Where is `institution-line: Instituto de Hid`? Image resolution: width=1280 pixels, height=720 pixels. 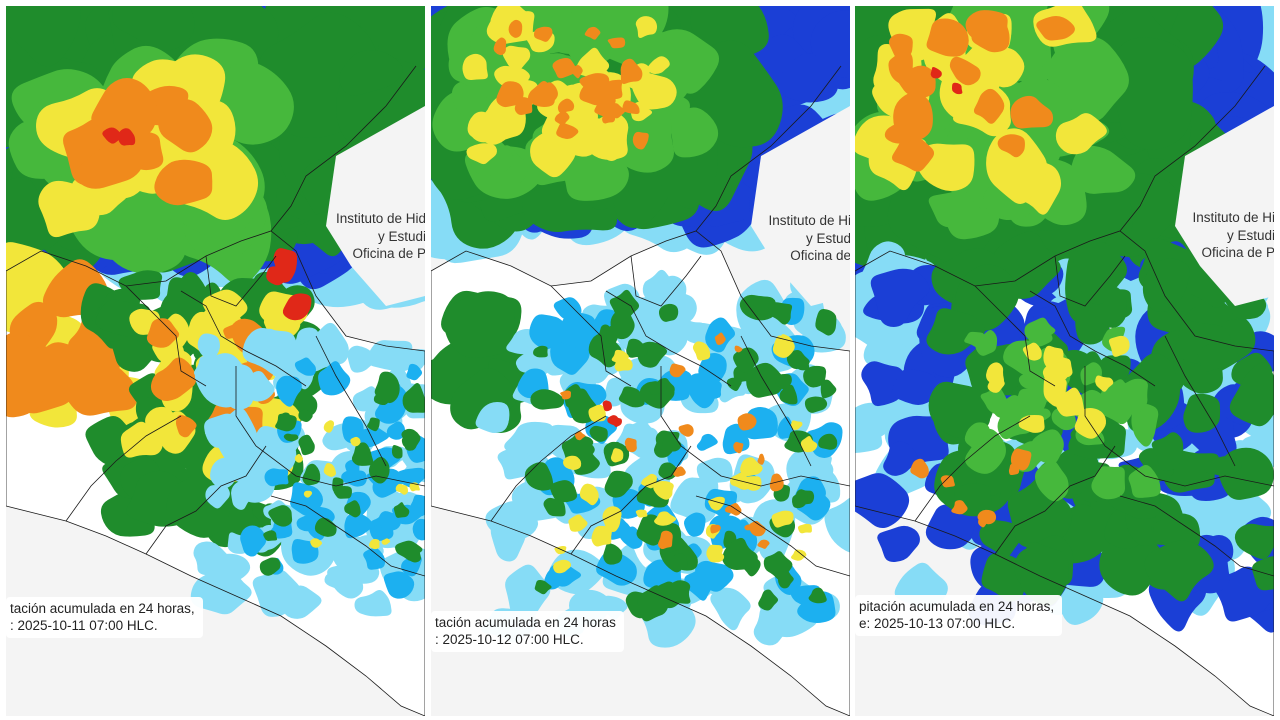
institution-line: Instituto de Hid is located at coordinates (380, 218).